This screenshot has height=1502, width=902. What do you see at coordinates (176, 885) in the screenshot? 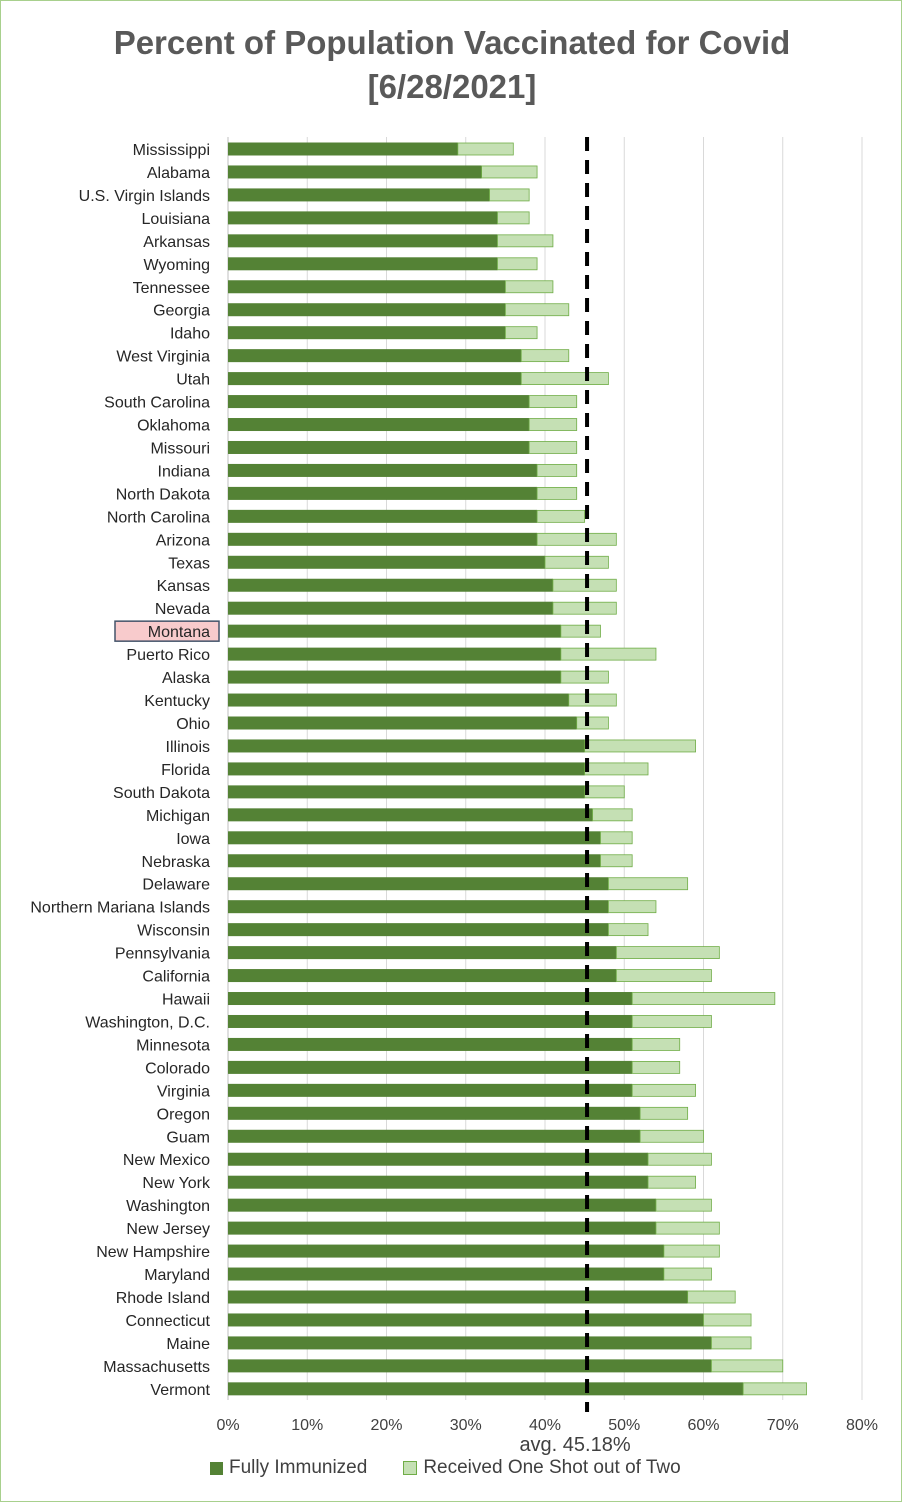
I see `category-label: Delaware` at bounding box center [176, 885].